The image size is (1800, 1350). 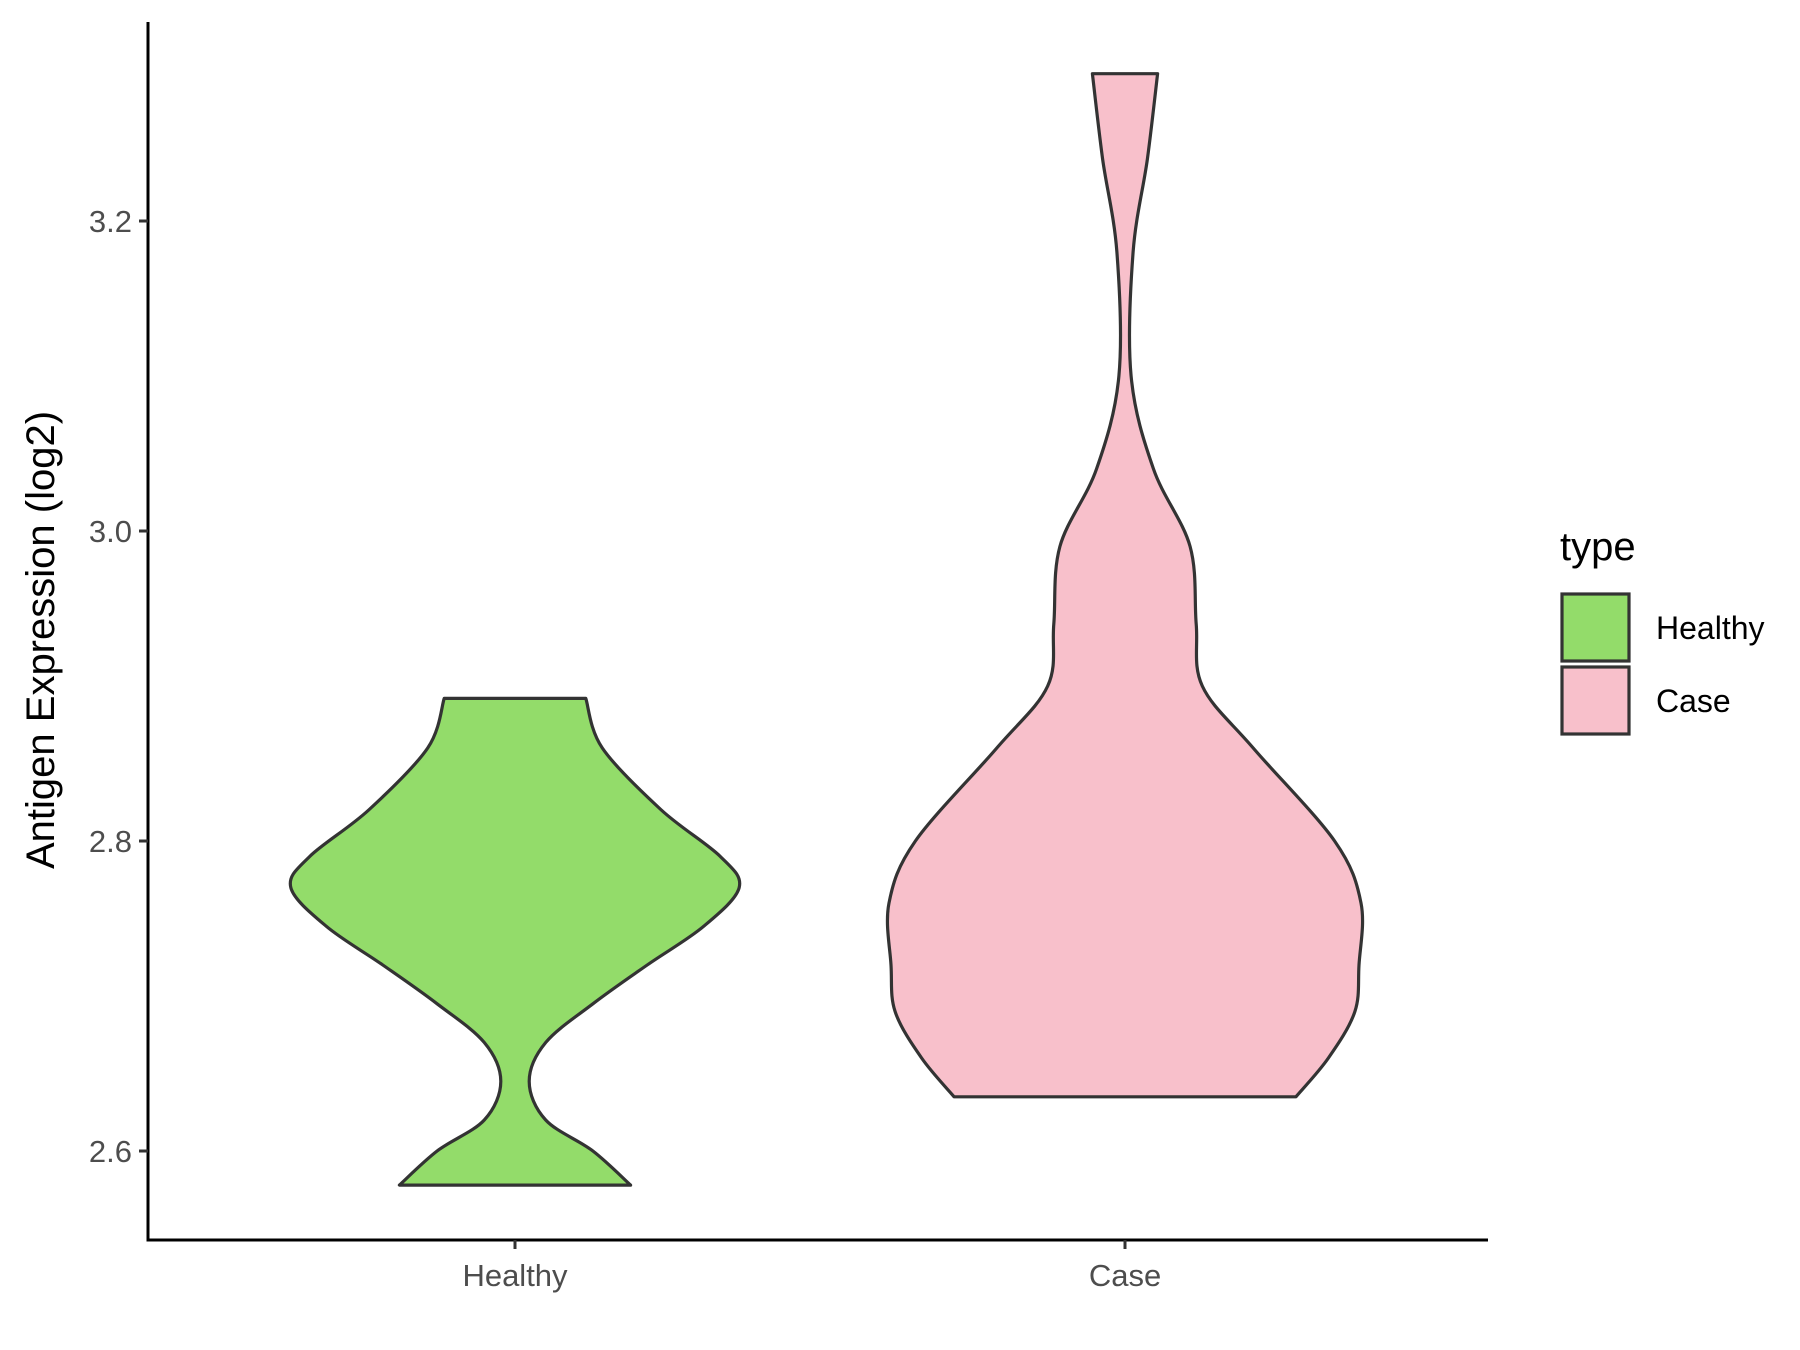 I want to click on legend: type Healthy Case, so click(x=1662, y=630).